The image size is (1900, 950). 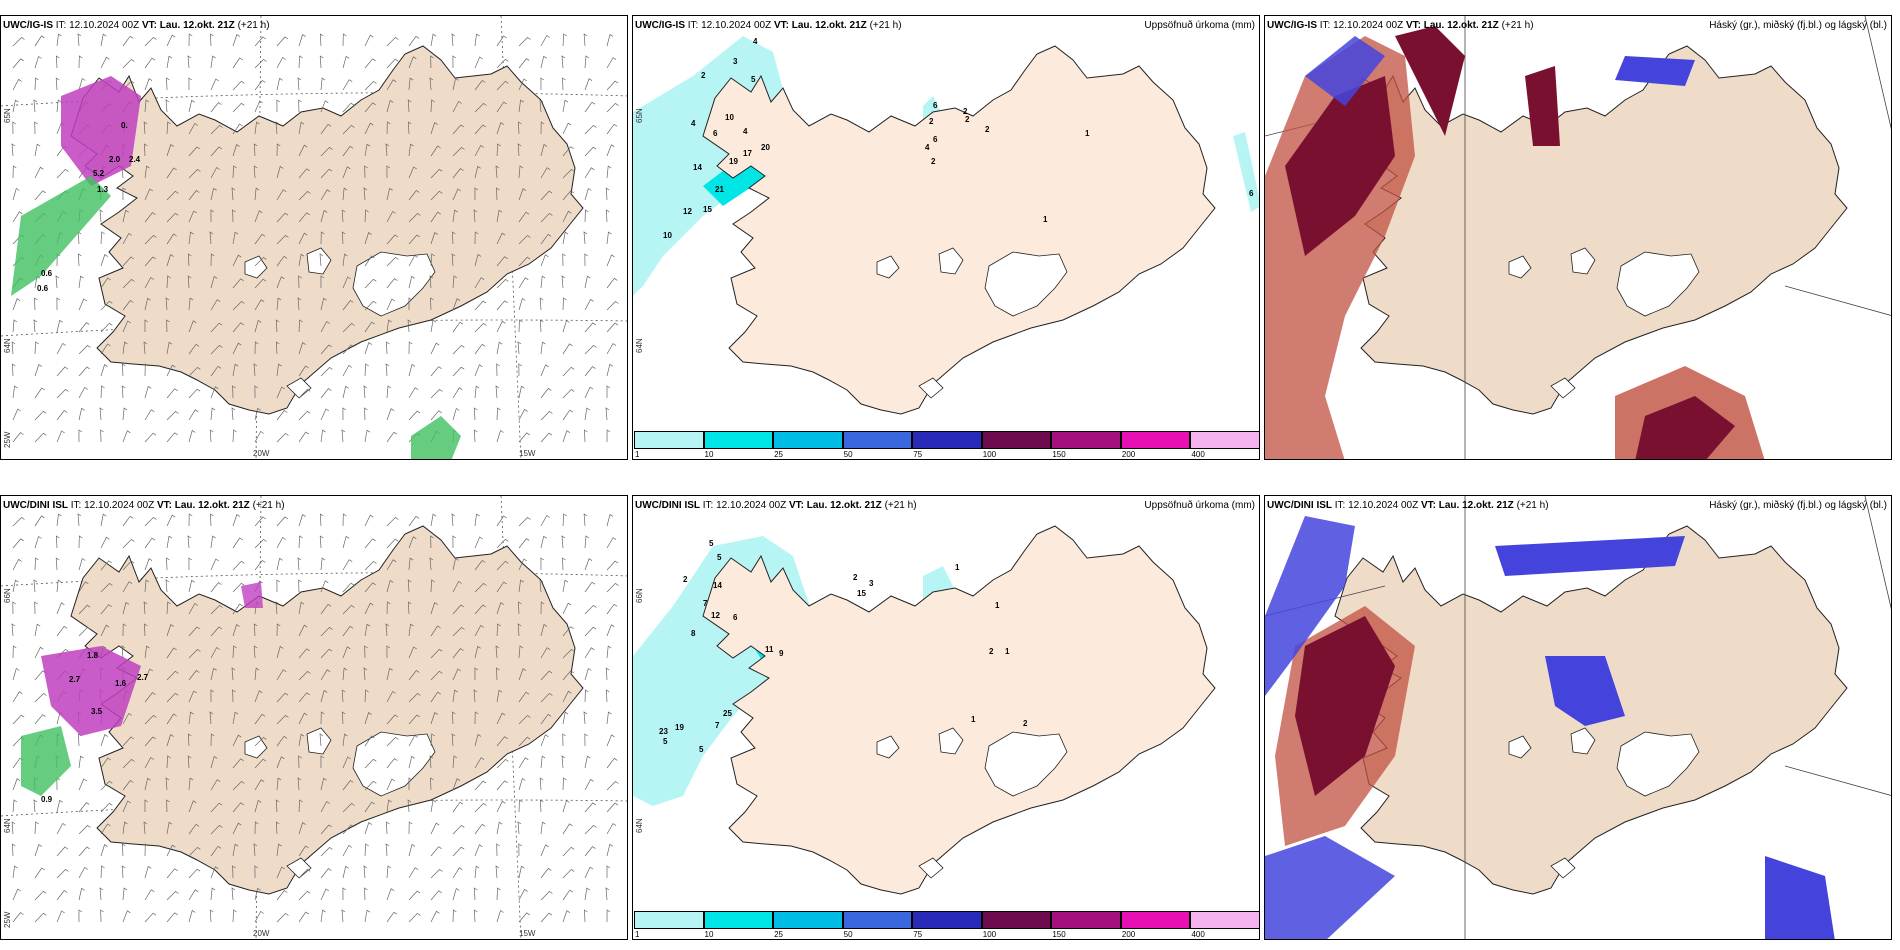 I want to click on value-label: 5, so click(x=753, y=79).